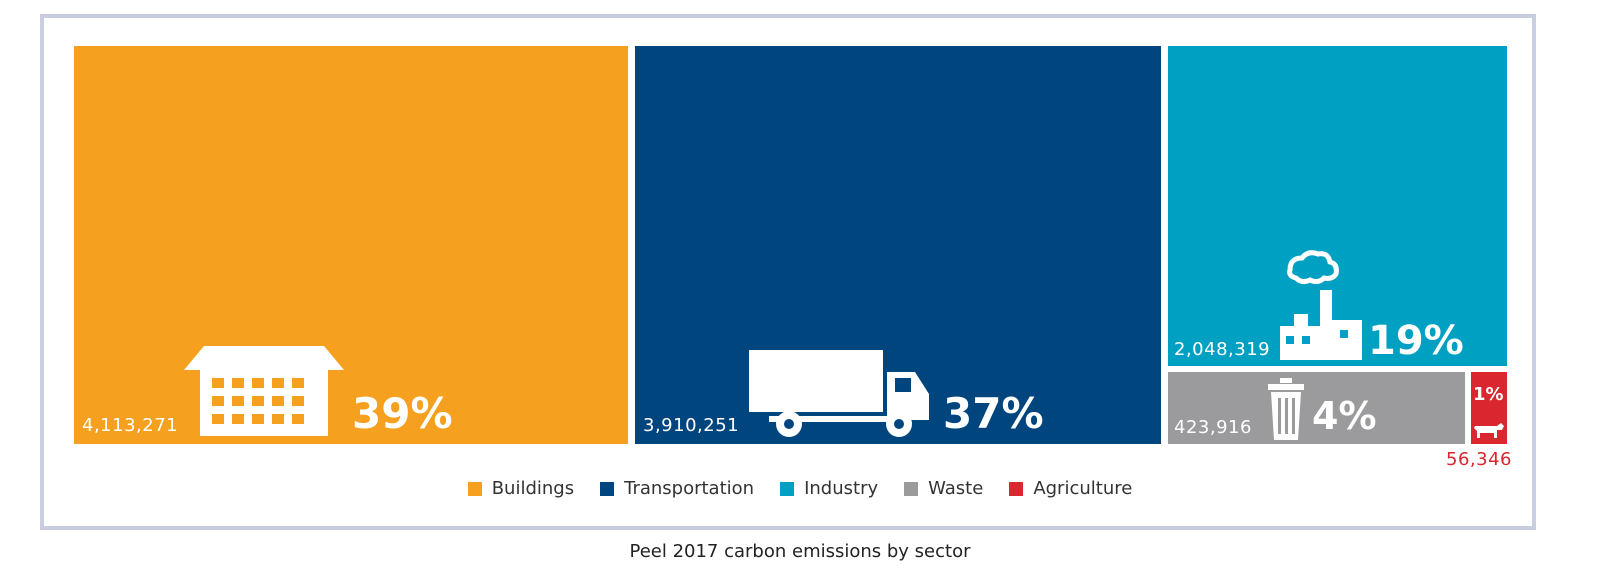 This screenshot has width=1600, height=582. Describe the element at coordinates (689, 488) in the screenshot. I see `legend-label-transportation: Transportation` at that location.